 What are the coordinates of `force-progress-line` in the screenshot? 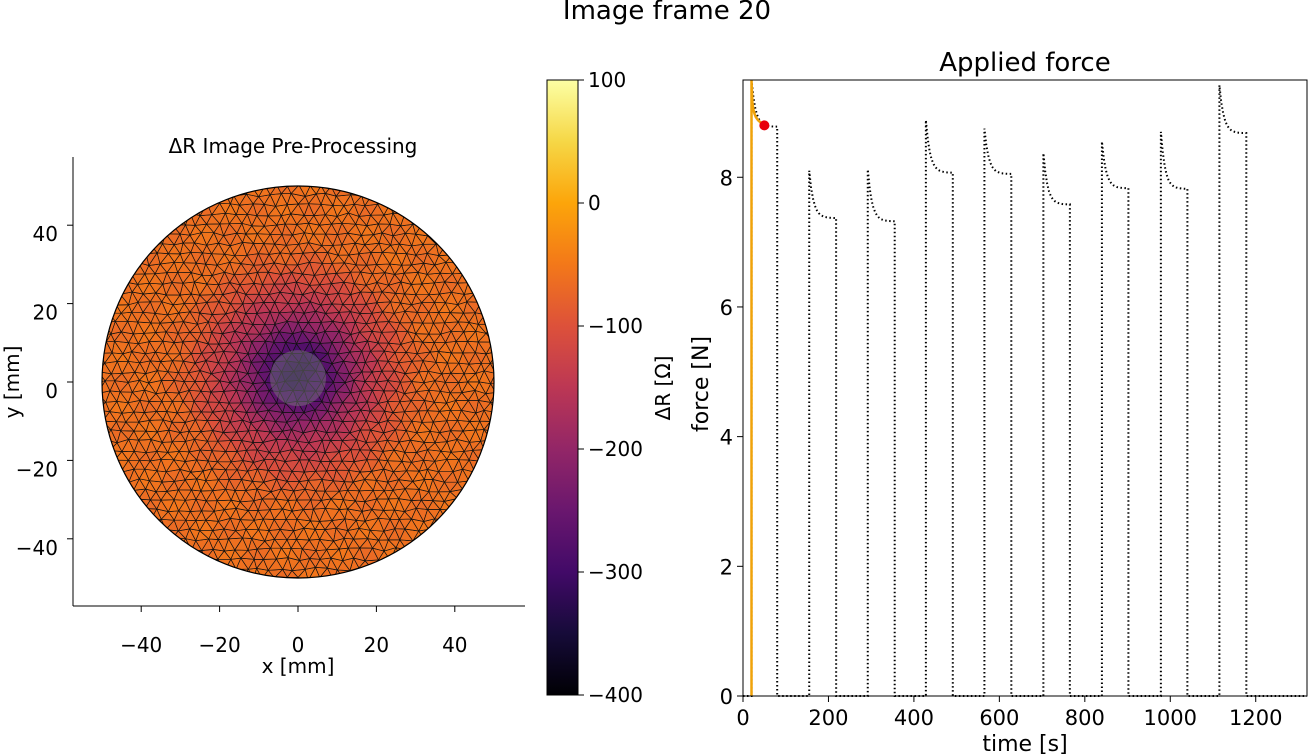 It's located at (758, 387).